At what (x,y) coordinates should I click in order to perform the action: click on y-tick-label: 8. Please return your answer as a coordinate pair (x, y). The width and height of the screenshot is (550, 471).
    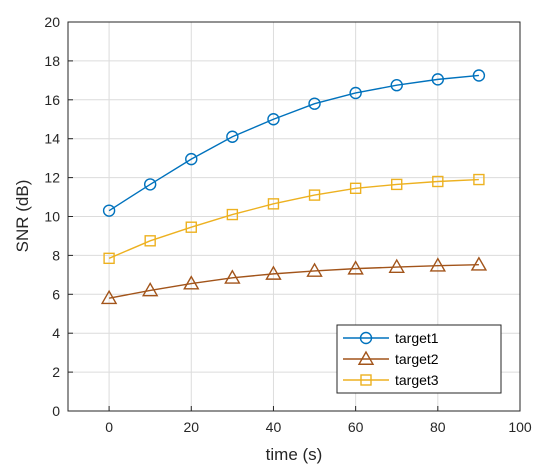
    Looking at the image, I should click on (56, 255).